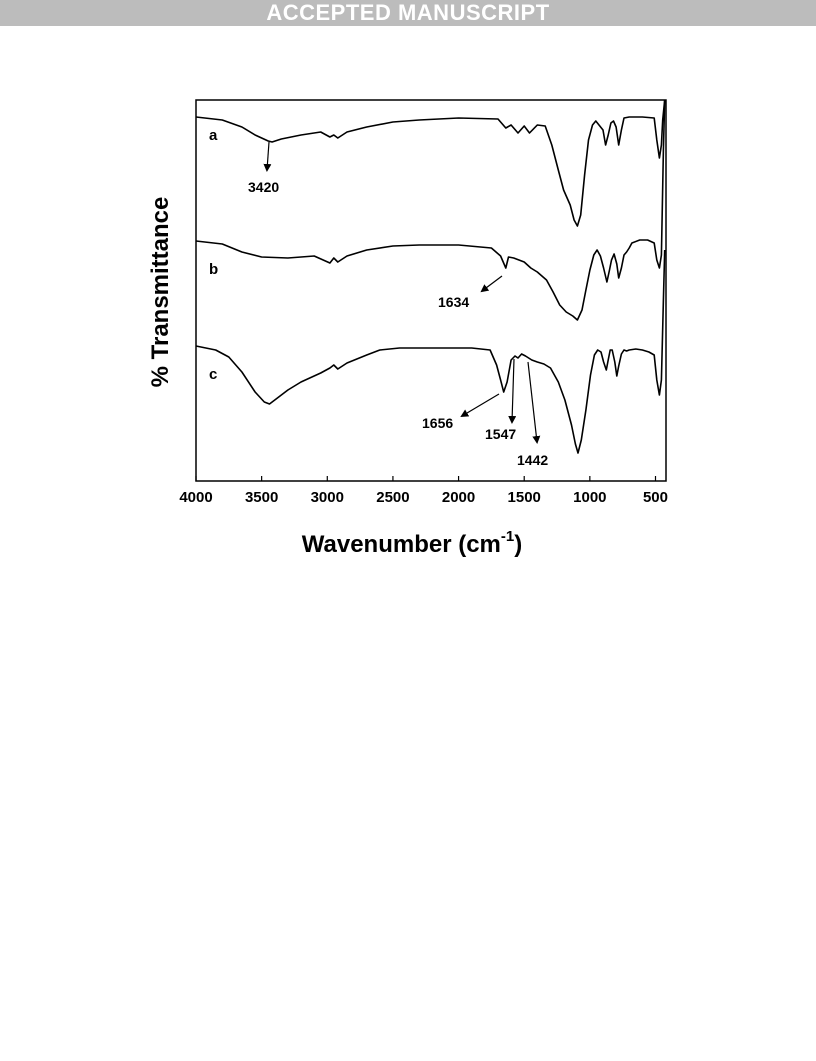 The width and height of the screenshot is (816, 1061). What do you see at coordinates (401, 544) in the screenshot?
I see `x-axis-title-main: Wavenumber (cm` at bounding box center [401, 544].